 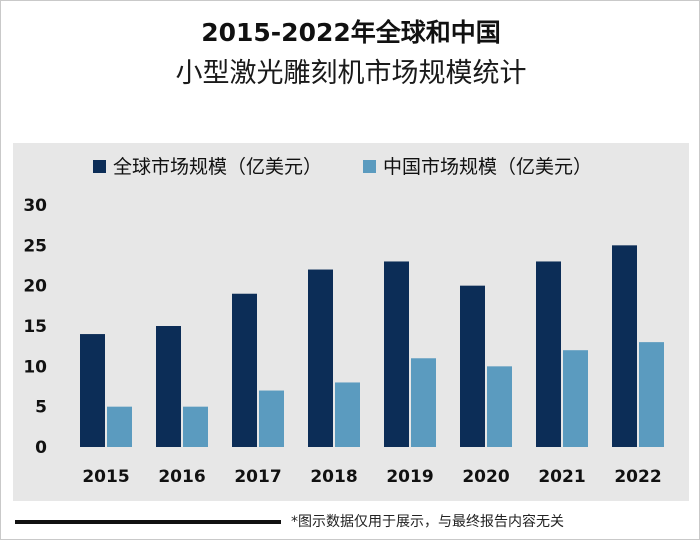 I want to click on legend-label-1: 全球市场规模（亿美元）, so click(x=217, y=167).